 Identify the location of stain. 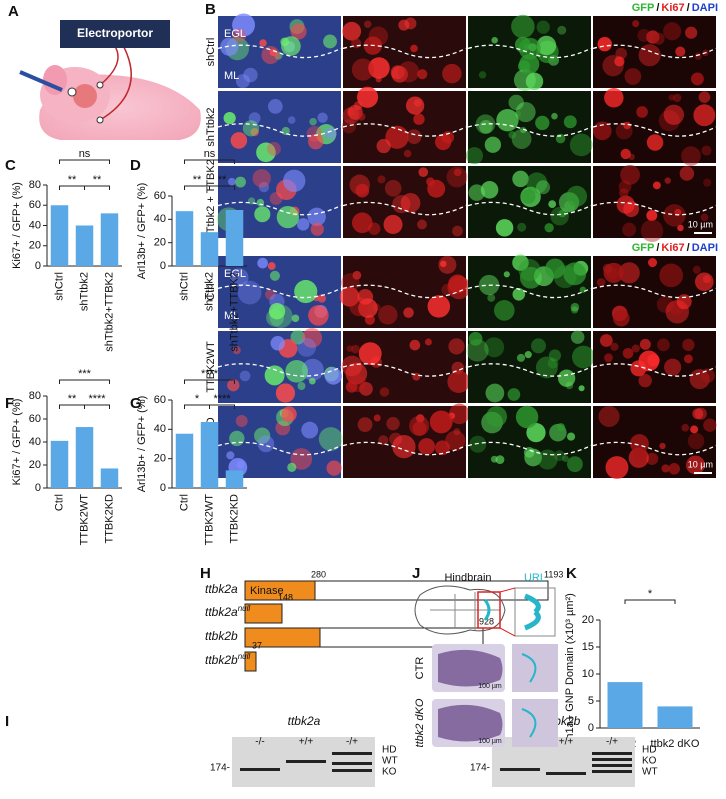
(470, 723).